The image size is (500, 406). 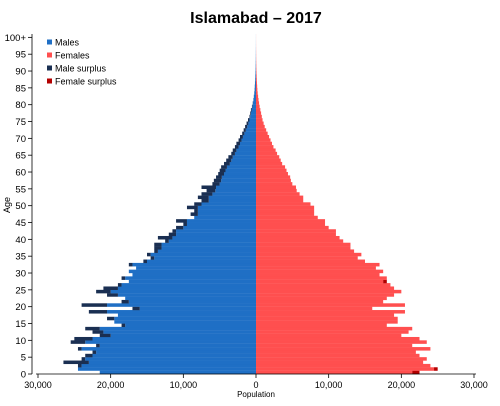 I want to click on y-tick-label: 55, so click(x=20, y=189).